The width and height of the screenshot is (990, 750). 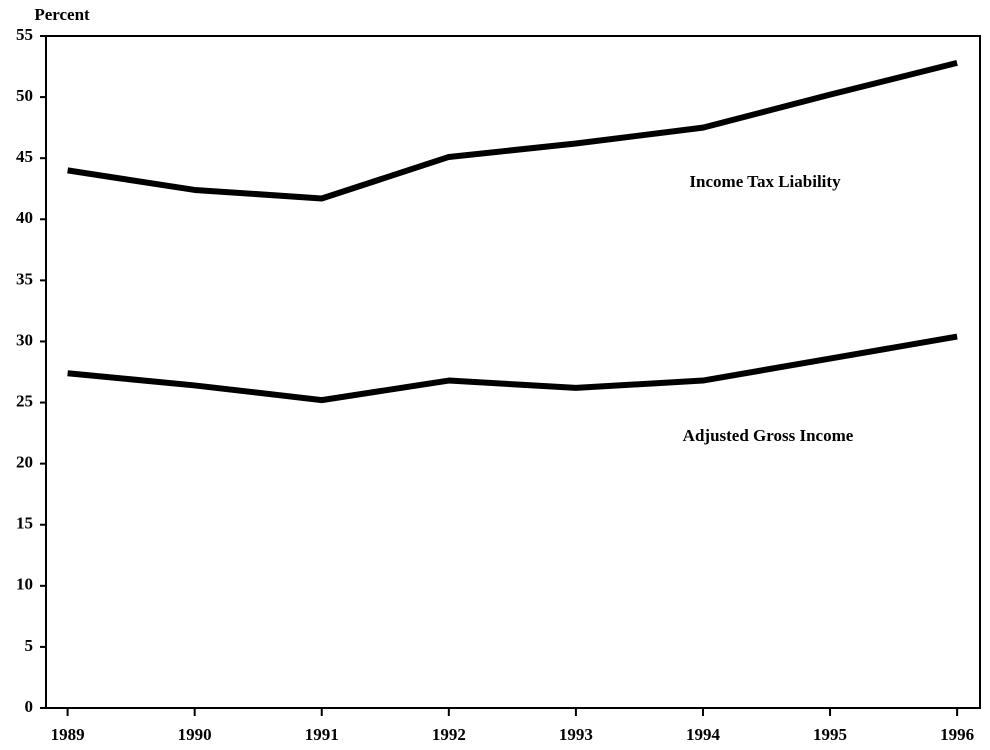 I want to click on y-tick-label: 15, so click(x=24, y=523).